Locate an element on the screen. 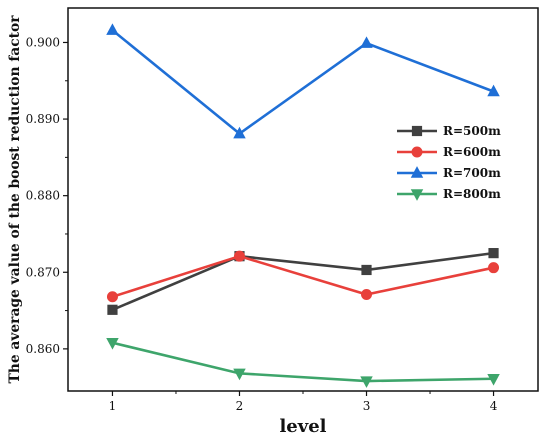  x-tick-label: 4 is located at coordinates (494, 406).